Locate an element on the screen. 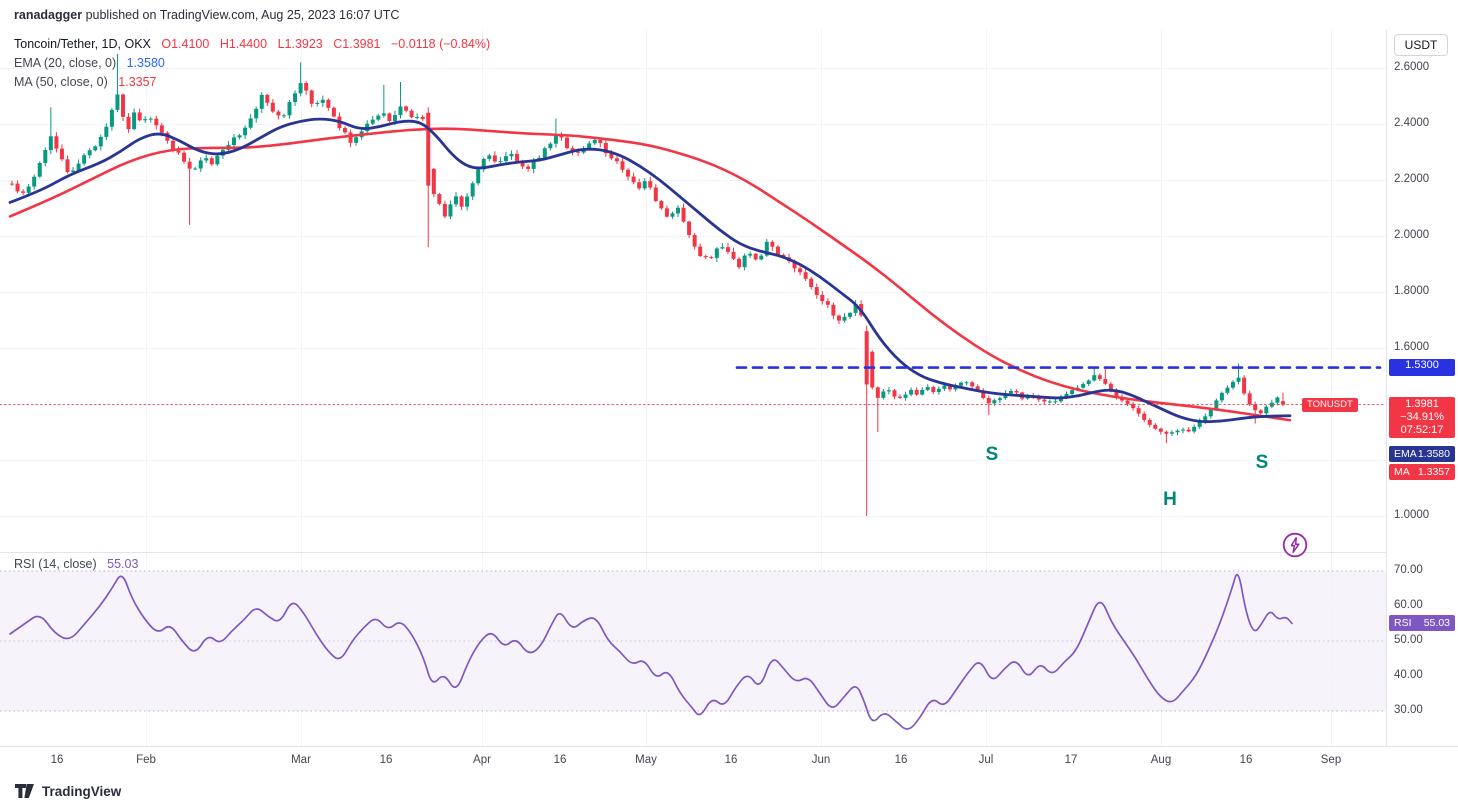 The image size is (1458, 810). tradingview-logo-mark is located at coordinates (24, 791).